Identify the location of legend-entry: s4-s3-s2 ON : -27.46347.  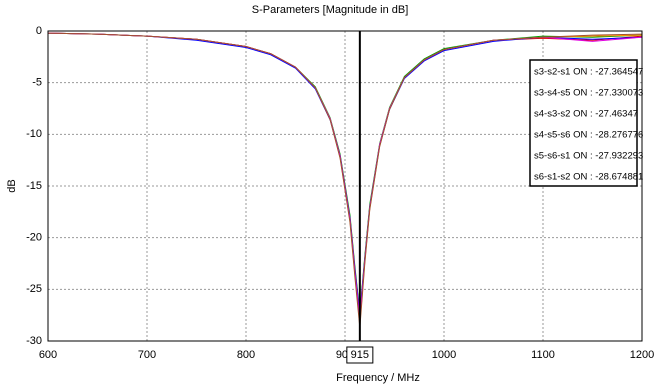
(586, 114).